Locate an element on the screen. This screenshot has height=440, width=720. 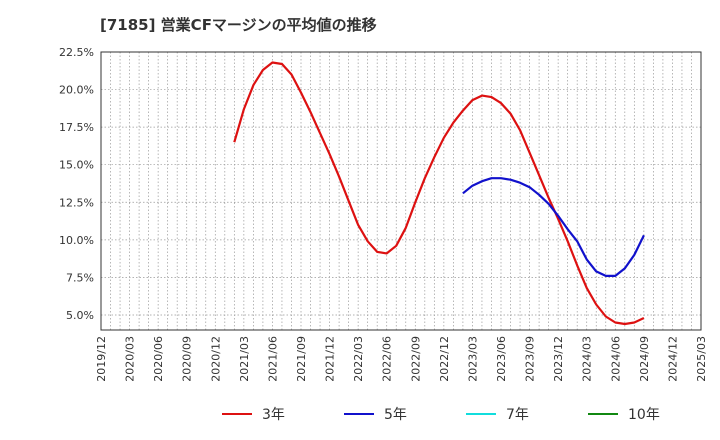
x-tick-label: 2023/12 is located at coordinates (558, 359).